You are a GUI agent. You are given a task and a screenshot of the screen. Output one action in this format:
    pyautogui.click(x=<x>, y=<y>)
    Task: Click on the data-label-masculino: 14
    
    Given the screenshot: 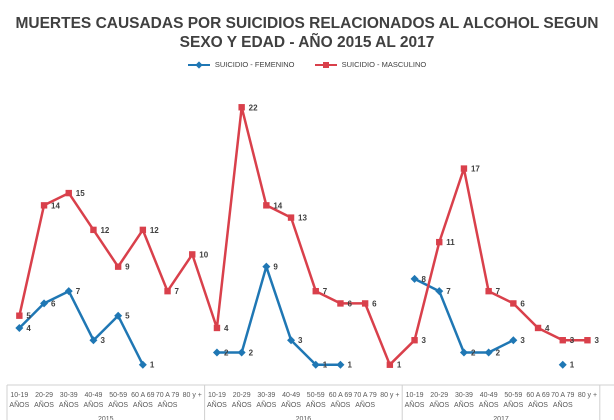 What is the action you would take?
    pyautogui.click(x=55, y=205)
    